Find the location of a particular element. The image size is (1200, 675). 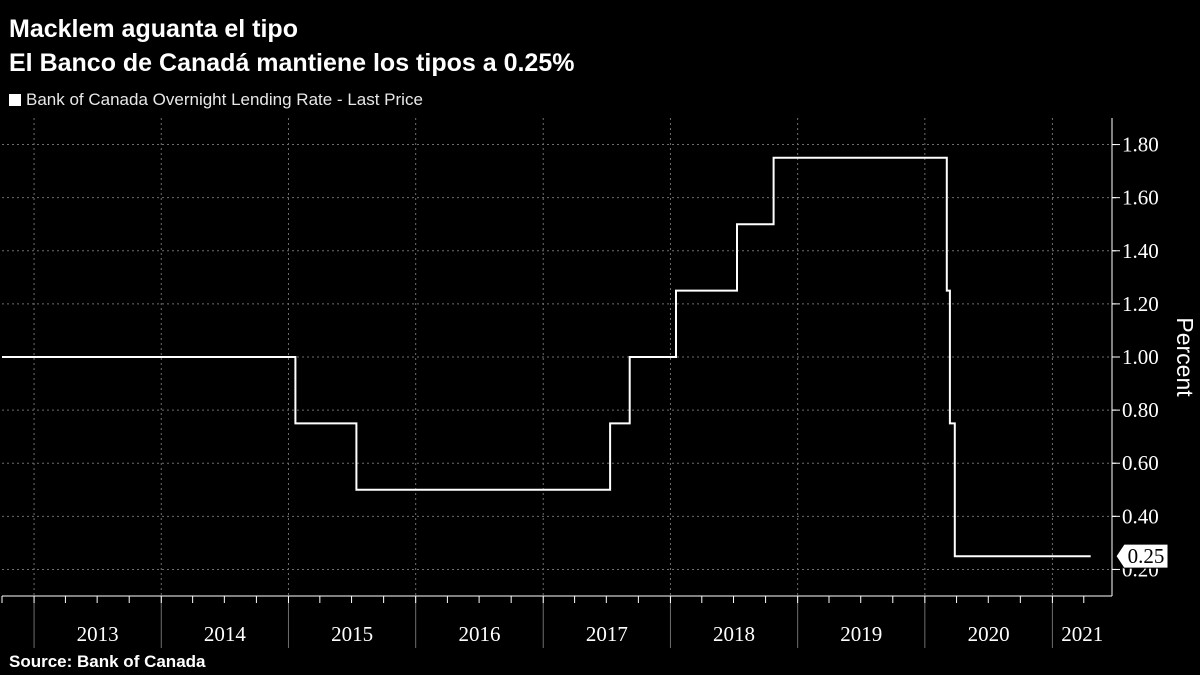

last-value-tag is located at coordinates (1142, 556).